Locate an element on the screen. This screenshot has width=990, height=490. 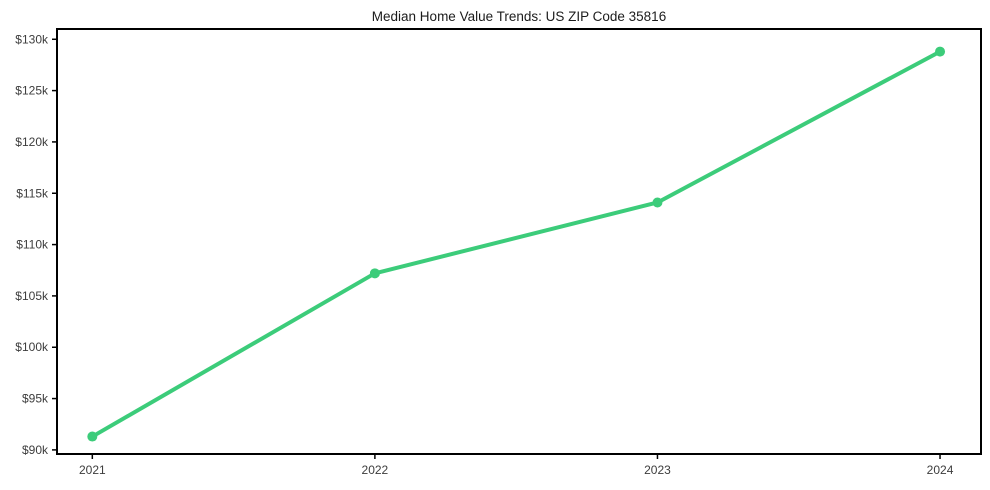
x-tick-label: 2022 is located at coordinates (375, 470).